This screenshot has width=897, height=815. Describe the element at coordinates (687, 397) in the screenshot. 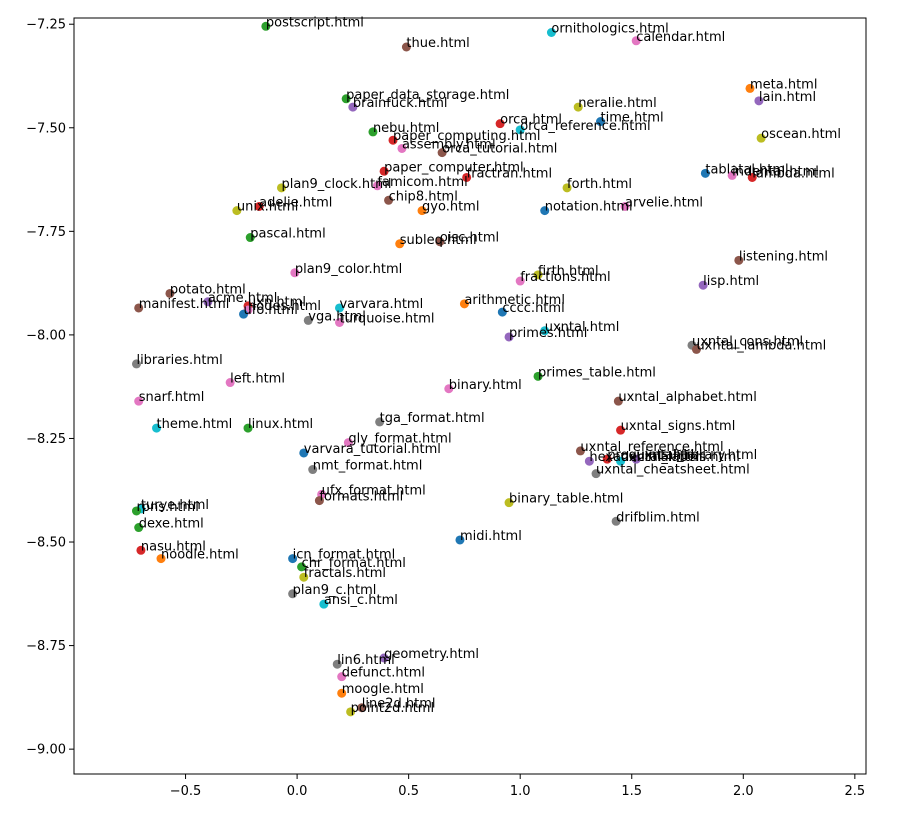

I see `point-label: uxntal_alphabet.html` at that location.